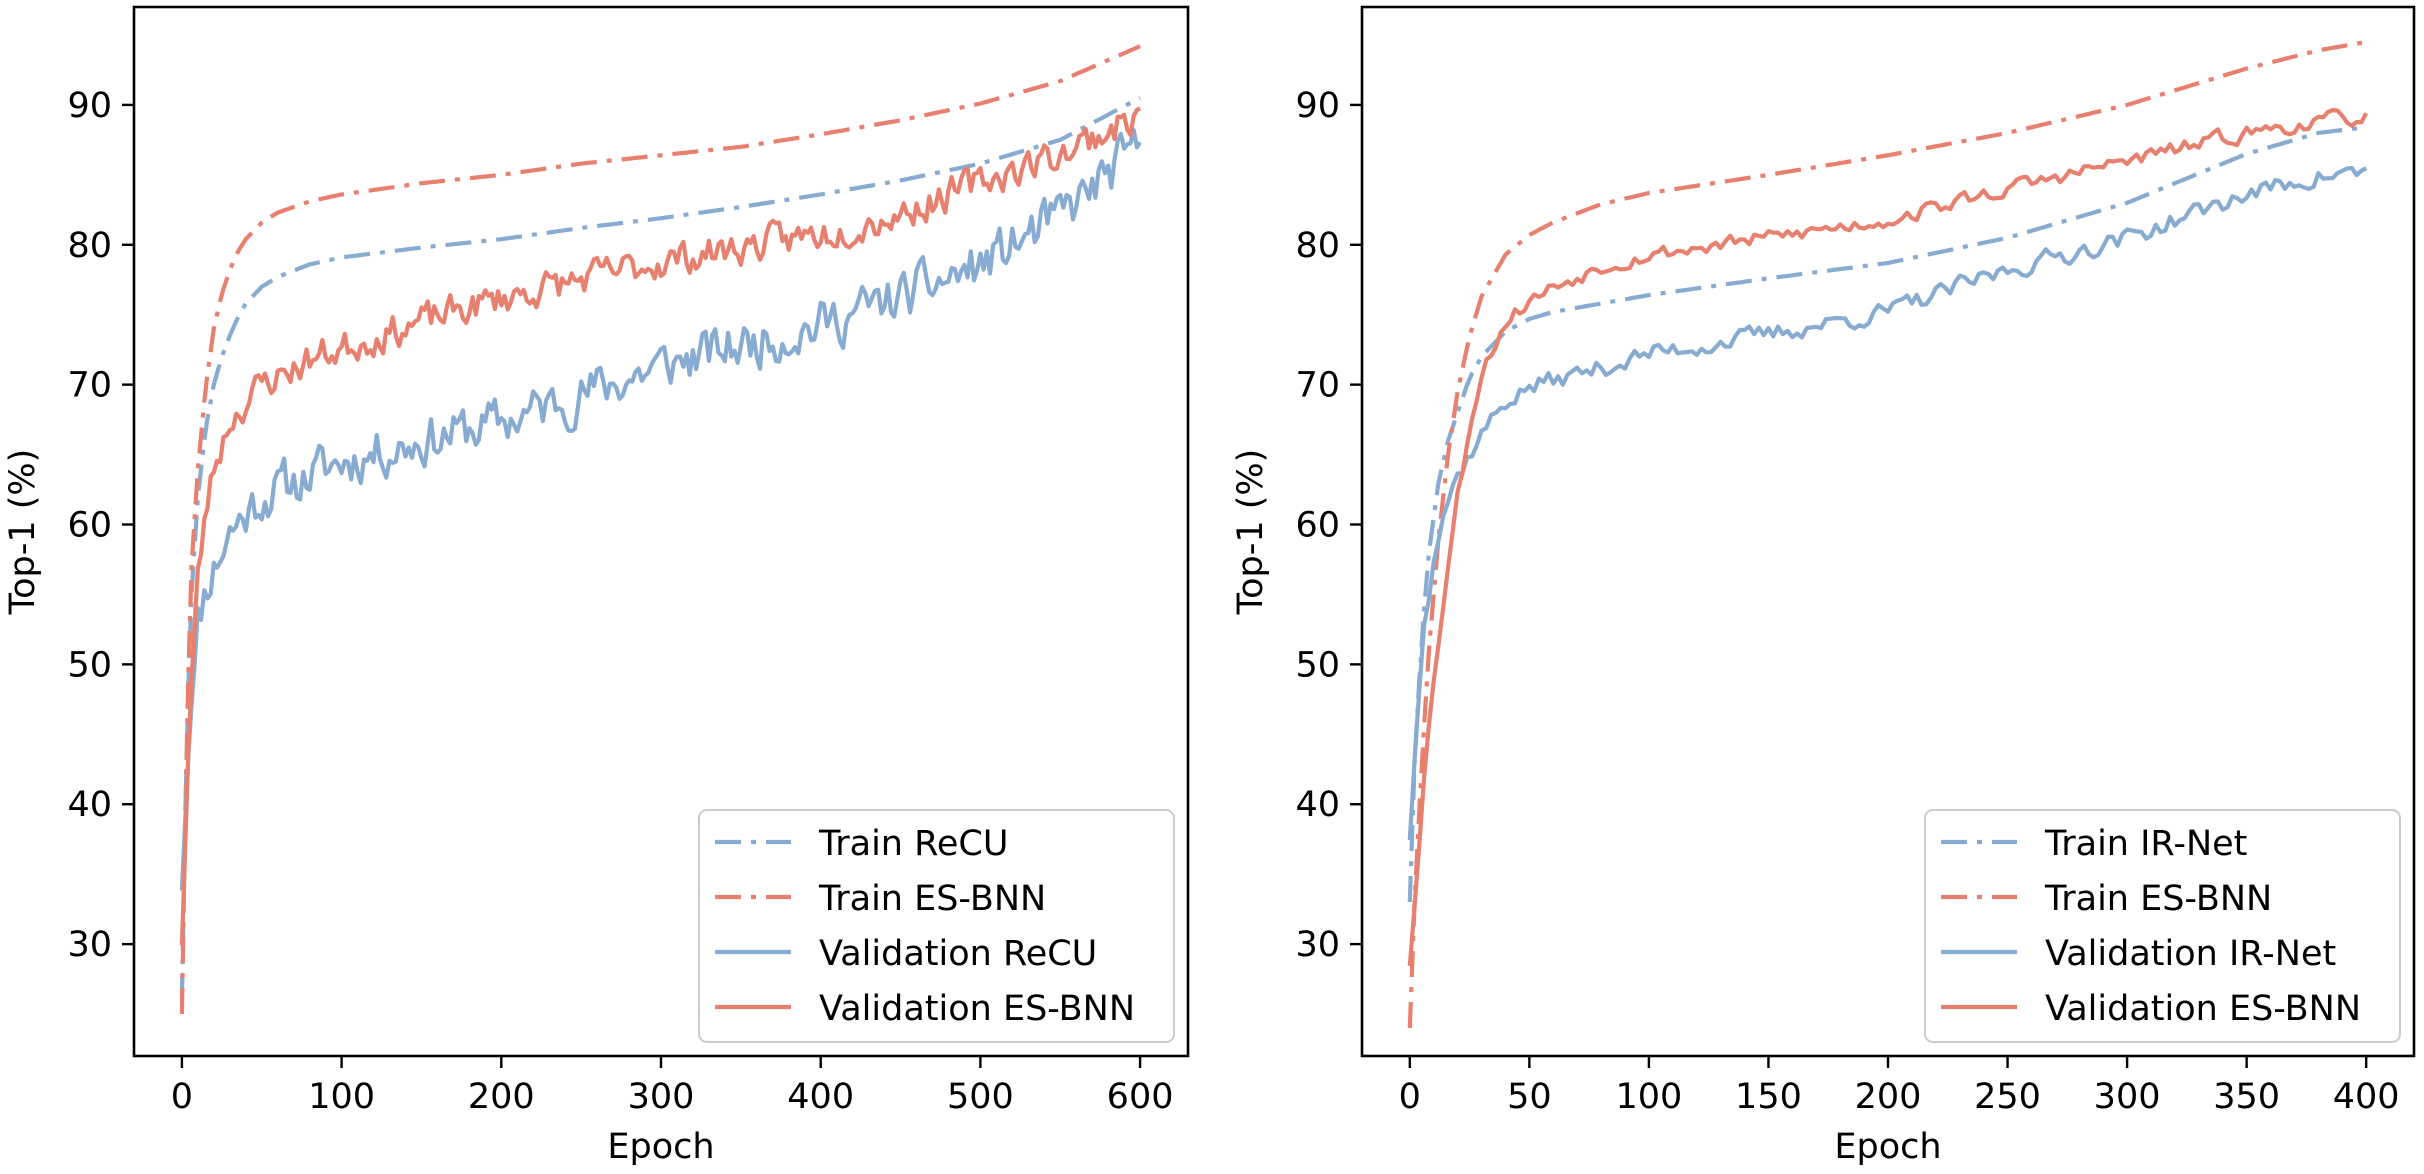  What do you see at coordinates (1140, 1097) in the screenshot?
I see `x-tick-label: 600` at bounding box center [1140, 1097].